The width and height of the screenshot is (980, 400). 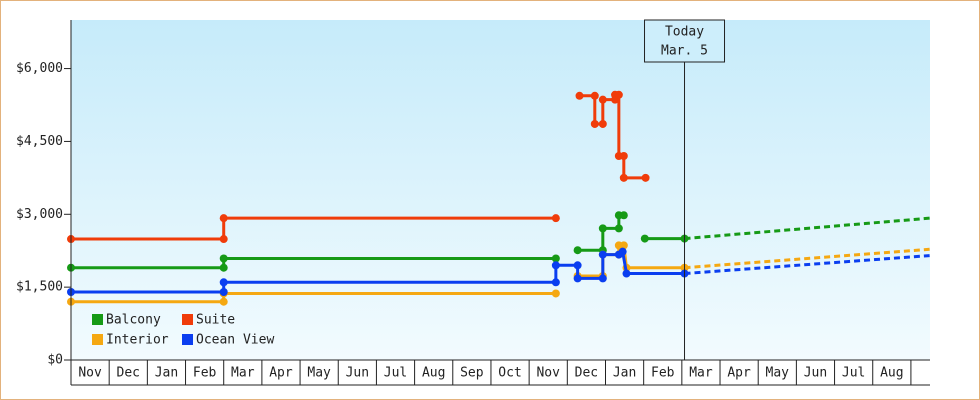 What do you see at coordinates (509, 373) in the screenshot?
I see `x-tick-label: Oct` at bounding box center [509, 373].